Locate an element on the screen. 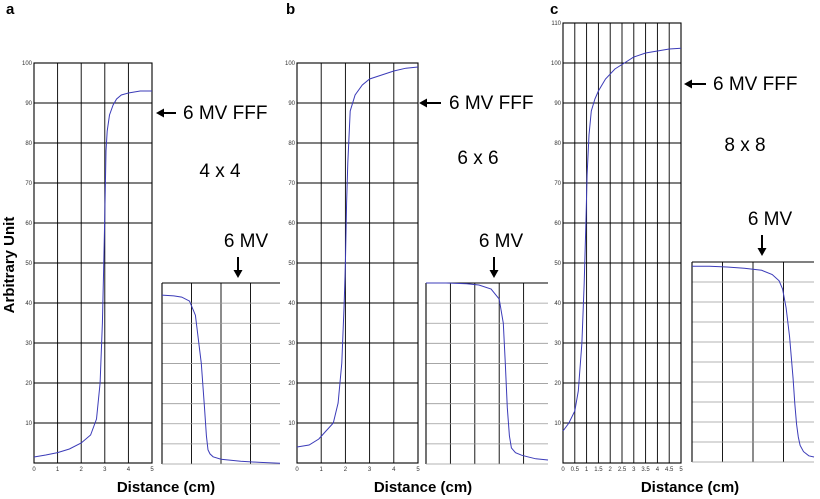 The image size is (820, 499). y-axis-title: Arbitrary Unit is located at coordinates (9, 265).